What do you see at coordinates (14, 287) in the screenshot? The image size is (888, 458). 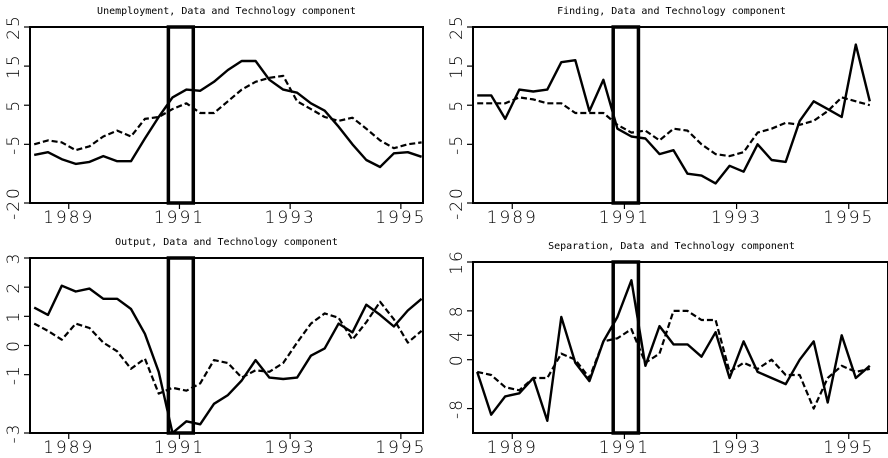 I see `y-tick-label: 2` at bounding box center [14, 287].